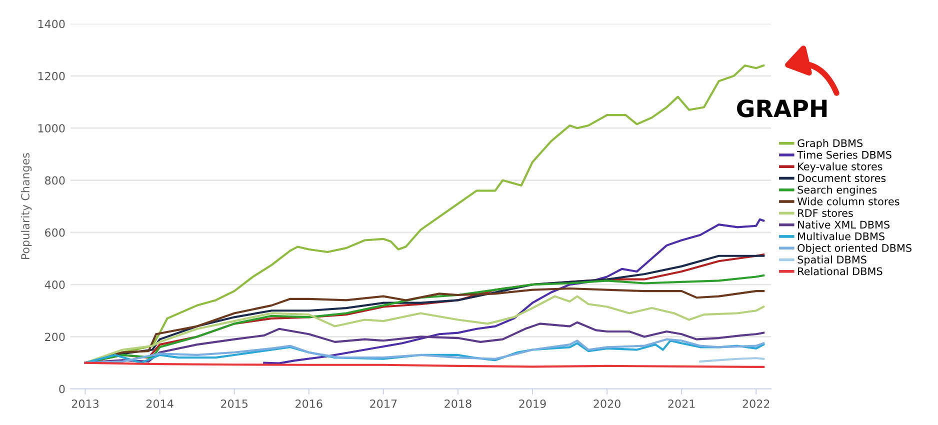  What do you see at coordinates (51, 76) in the screenshot?
I see `y-tick-label: 1200` at bounding box center [51, 76].